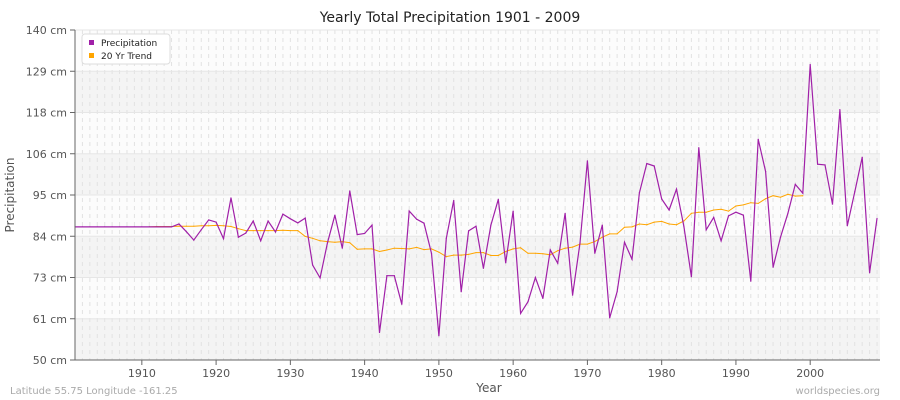 The image size is (900, 400). Describe the element at coordinates (50, 360) in the screenshot. I see `y-tick-label: 50 cm` at that location.